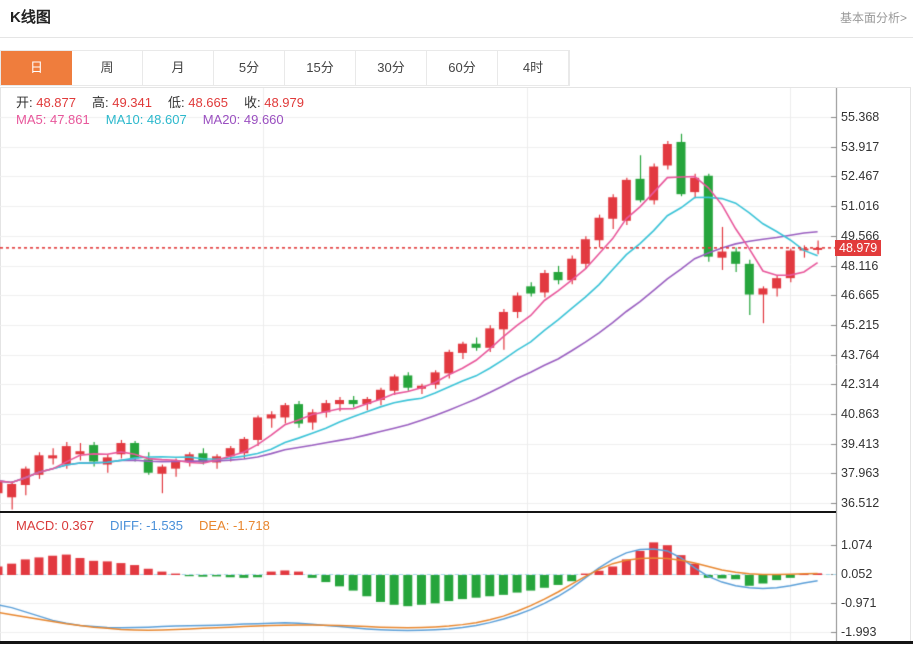 The width and height of the screenshot is (913, 646). I want to click on price-axis-label: 39.413, so click(860, 443).